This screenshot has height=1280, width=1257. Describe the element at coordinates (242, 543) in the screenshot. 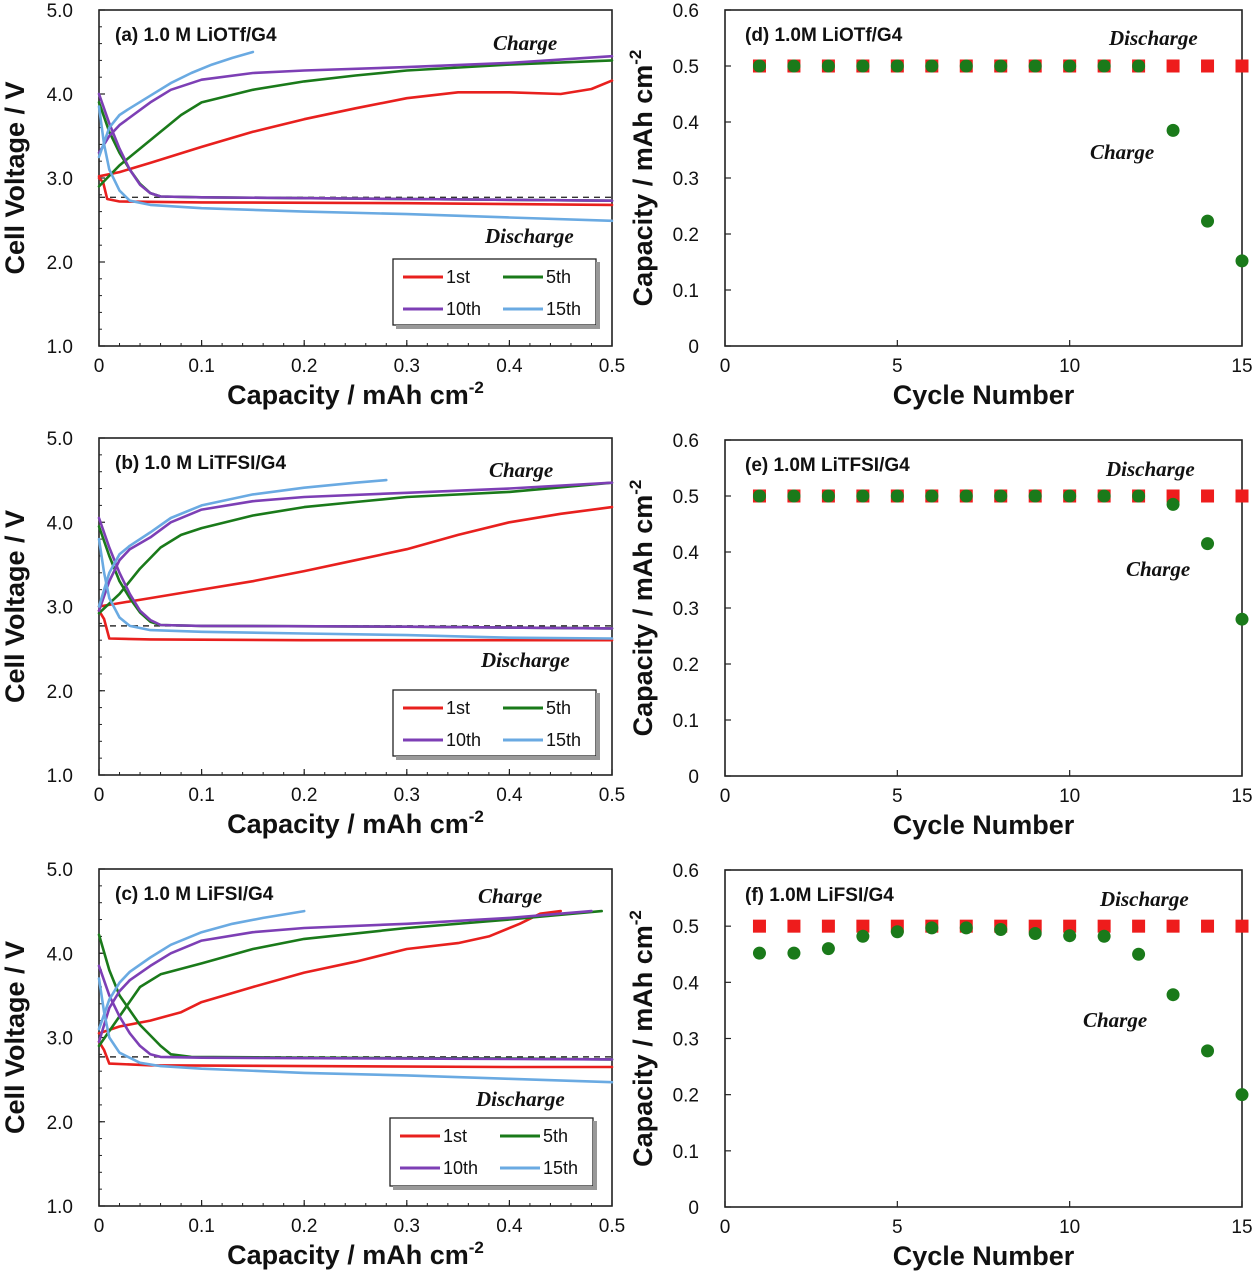

I see `curve-15th-charge` at that location.